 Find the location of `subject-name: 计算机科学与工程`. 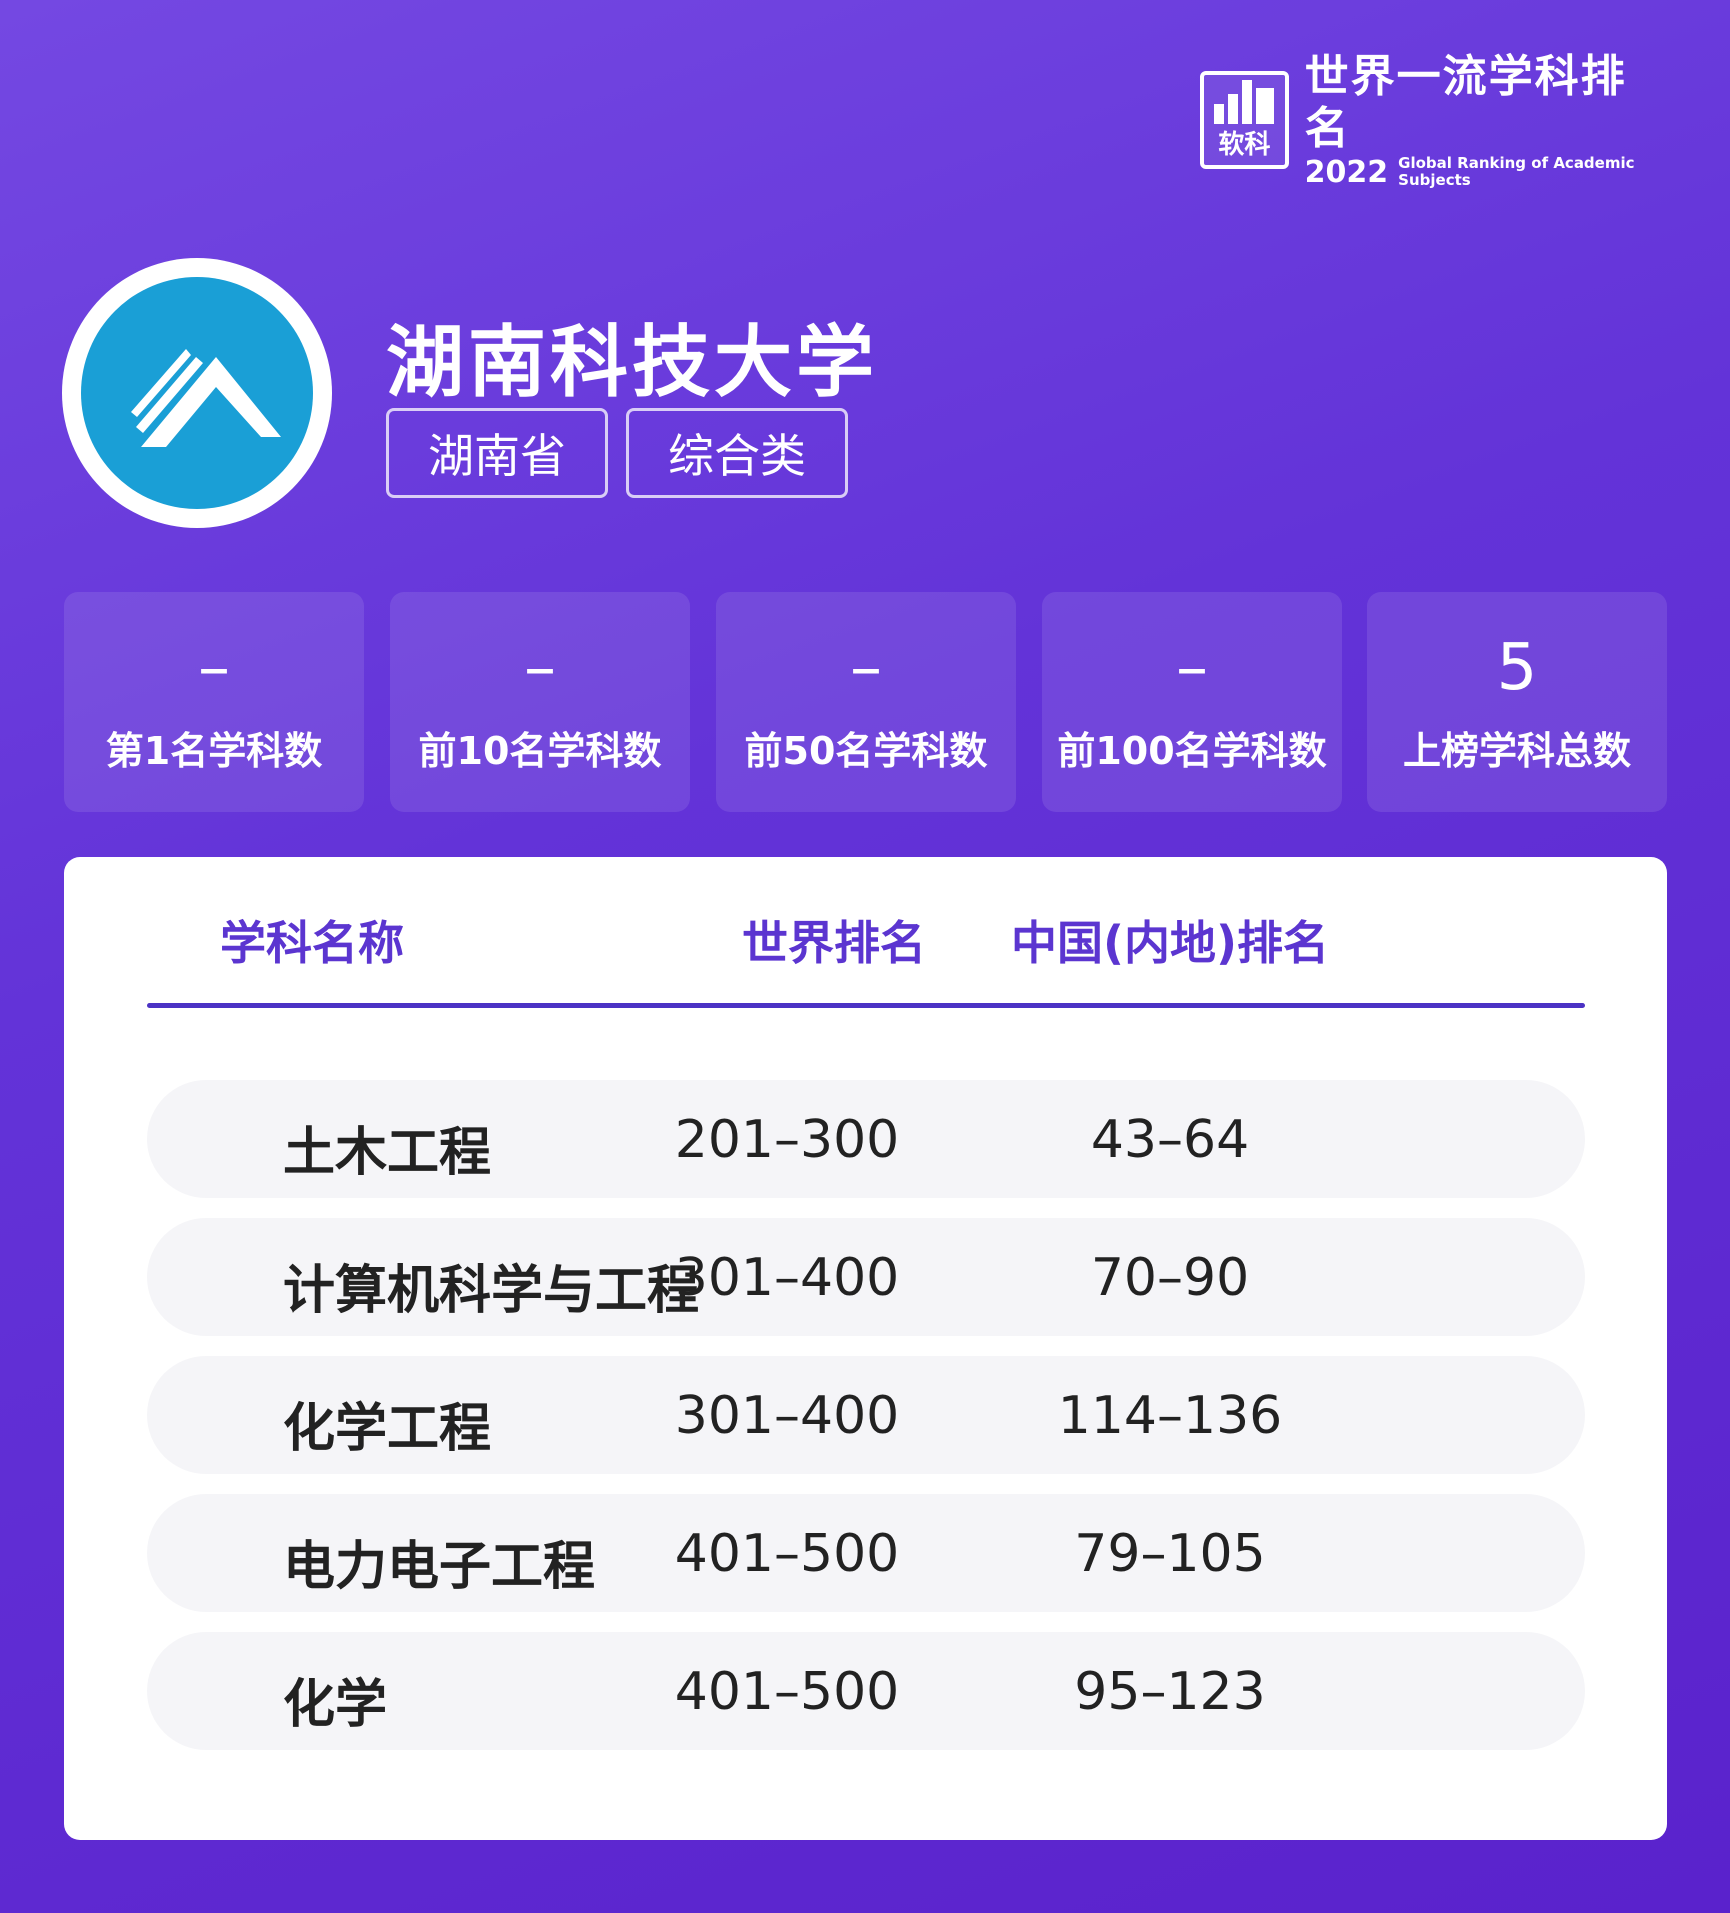

subject-name: 计算机科学与工程 is located at coordinates (491, 1291).